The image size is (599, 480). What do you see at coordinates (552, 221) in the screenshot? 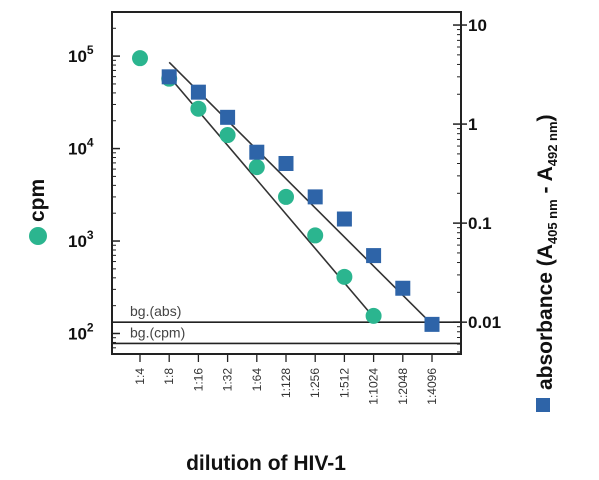
I see `right-axis-title-sub1: 405 nm` at bounding box center [552, 221].